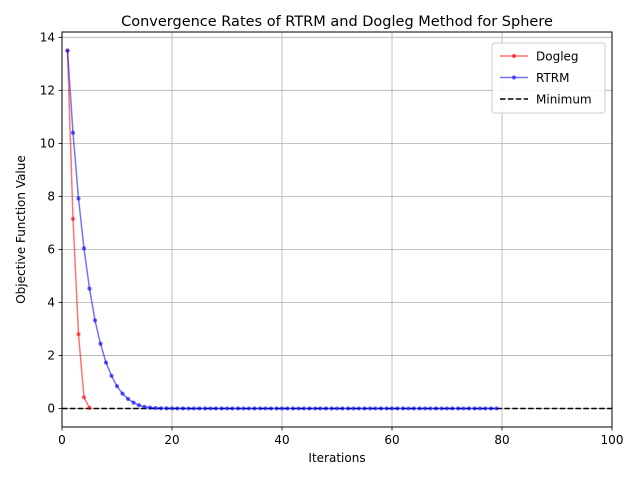  I want to click on y-tick-label: 0, so click(51, 409).